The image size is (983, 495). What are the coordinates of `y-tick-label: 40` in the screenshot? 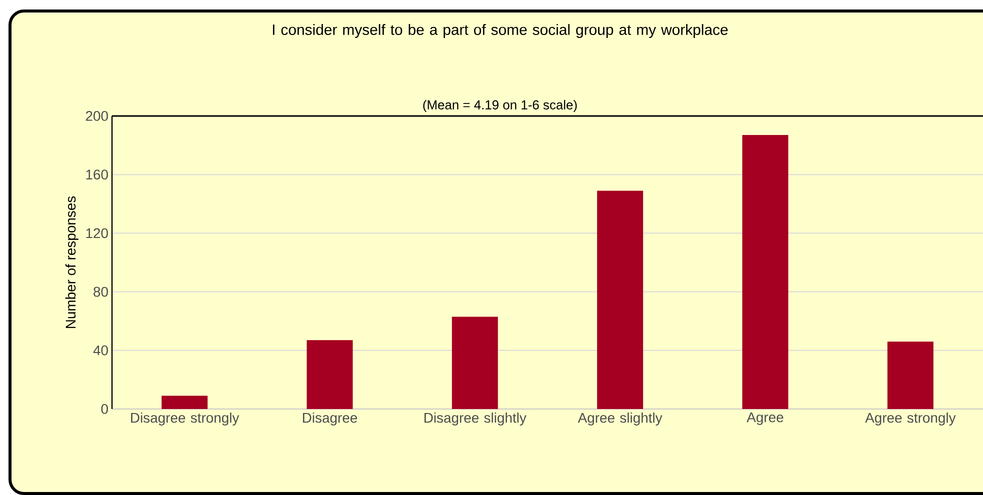 It's located at (100, 350).